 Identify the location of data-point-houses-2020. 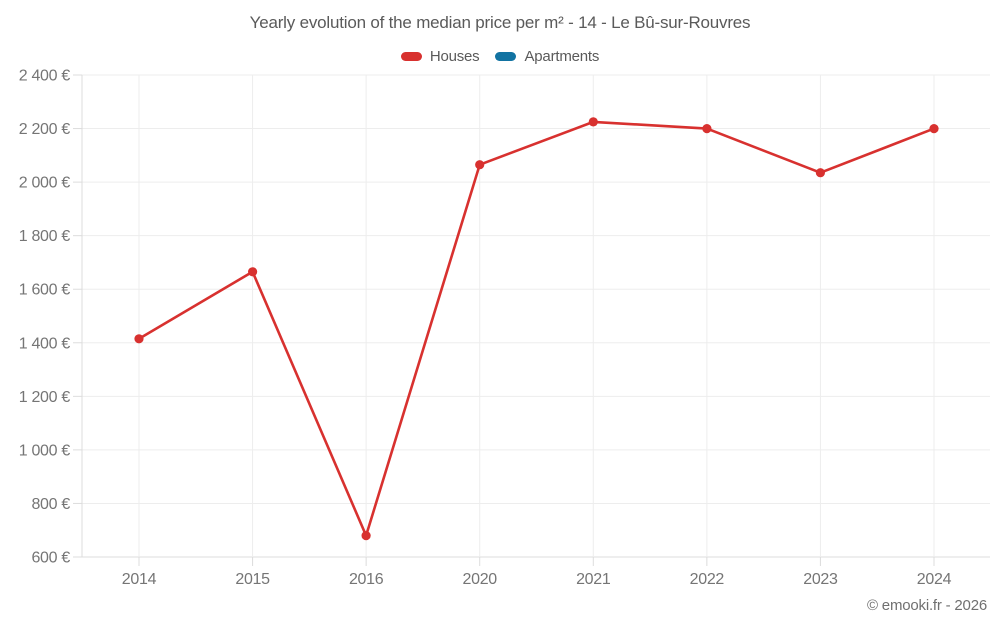
(480, 165).